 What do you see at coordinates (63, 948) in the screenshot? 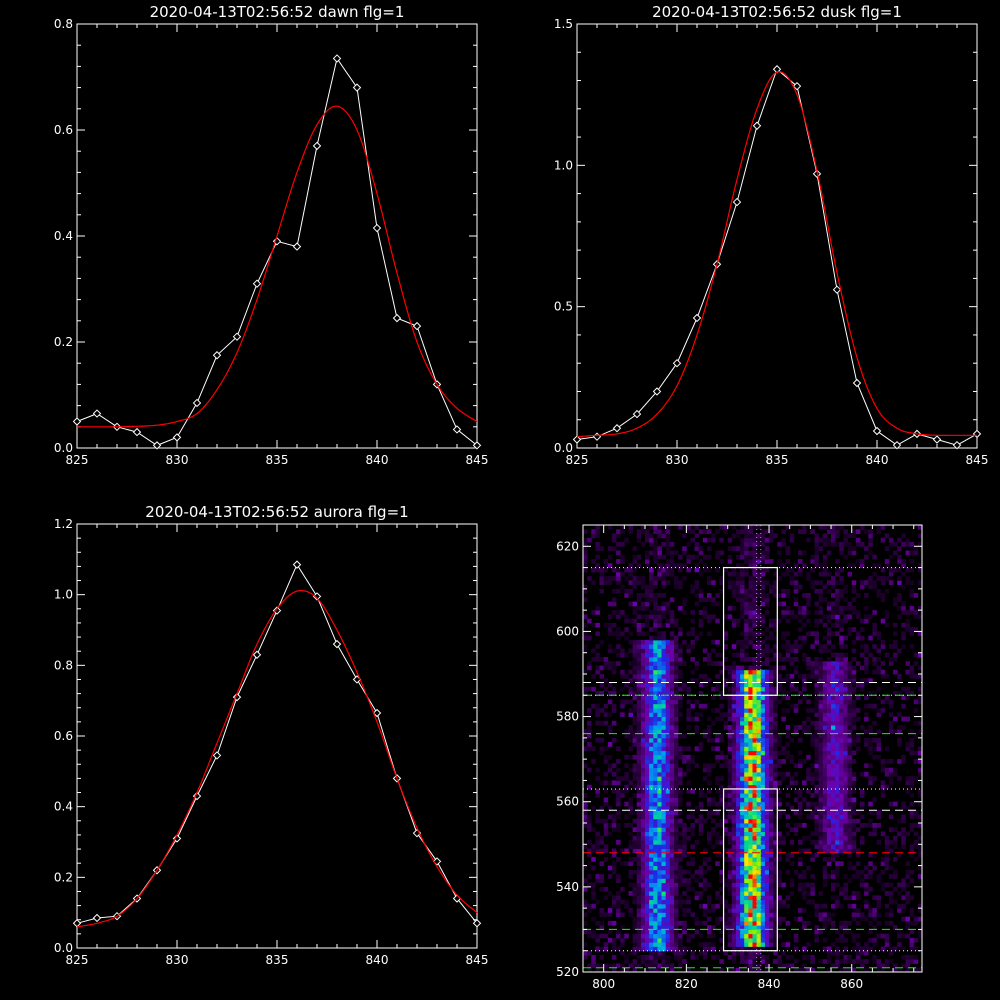
I see `y-tick-label: 0.0` at bounding box center [63, 948].